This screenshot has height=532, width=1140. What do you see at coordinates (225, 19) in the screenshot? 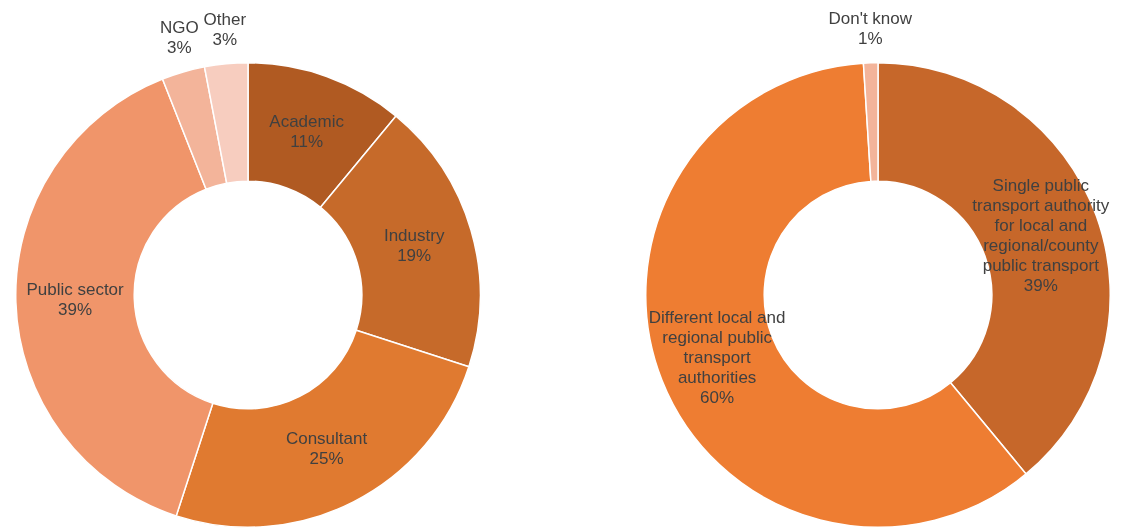
I see `slice-label: Other` at bounding box center [225, 19].